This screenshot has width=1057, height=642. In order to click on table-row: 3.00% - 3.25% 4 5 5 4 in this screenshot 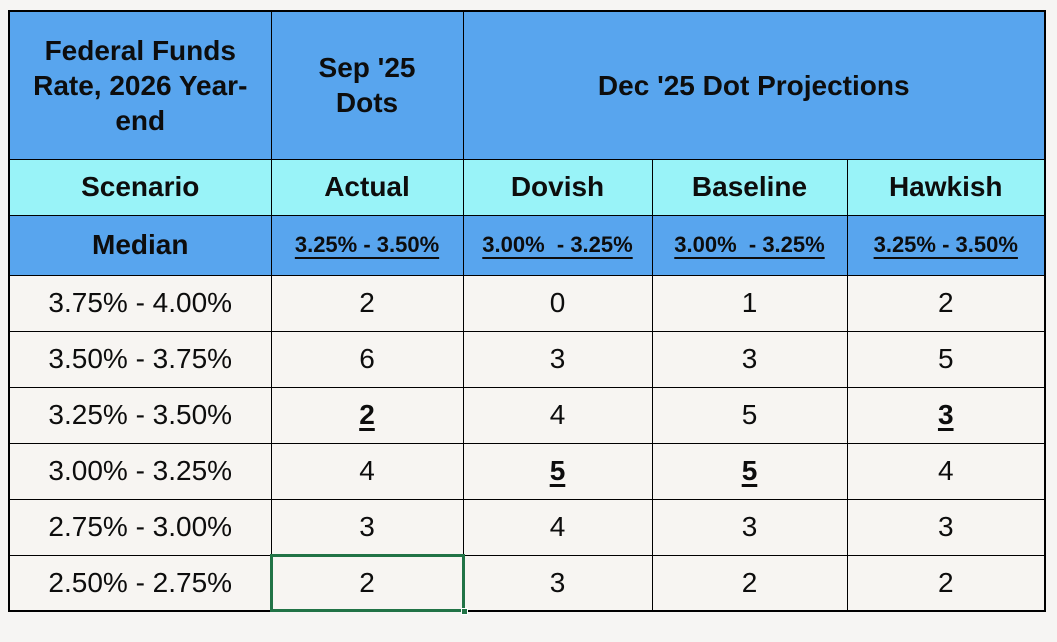, I will do `click(527, 471)`.